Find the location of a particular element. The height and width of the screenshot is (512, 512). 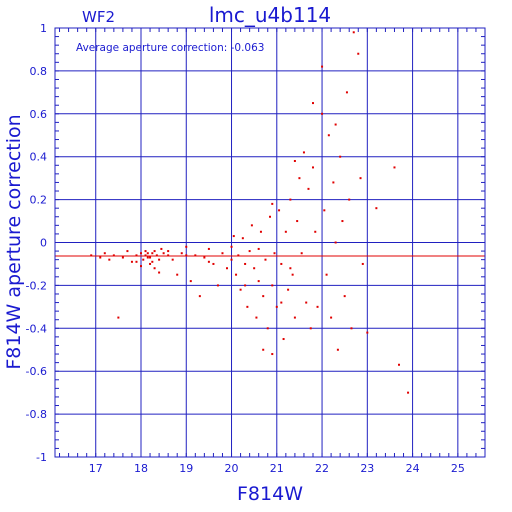

average-annotation: Average aperture correction: -0.063 is located at coordinates (170, 48).